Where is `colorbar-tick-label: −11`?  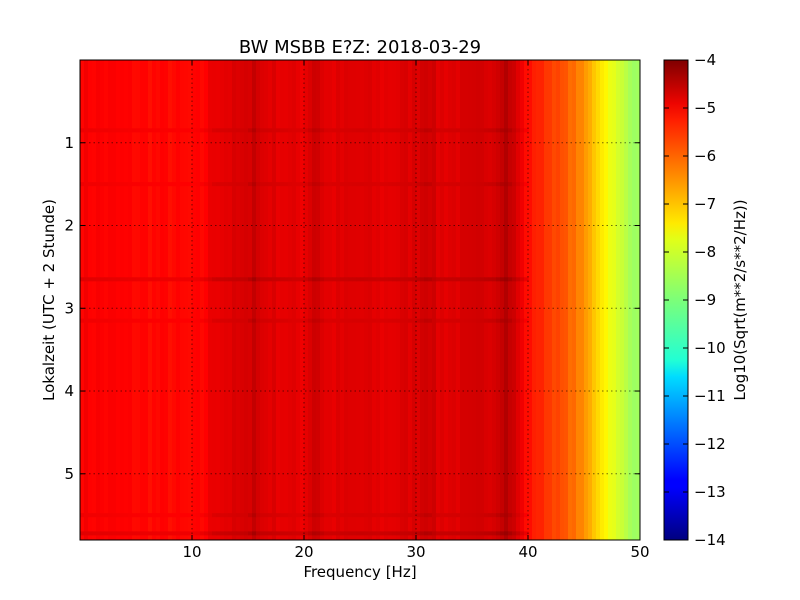 colorbar-tick-label: −11 is located at coordinates (710, 396).